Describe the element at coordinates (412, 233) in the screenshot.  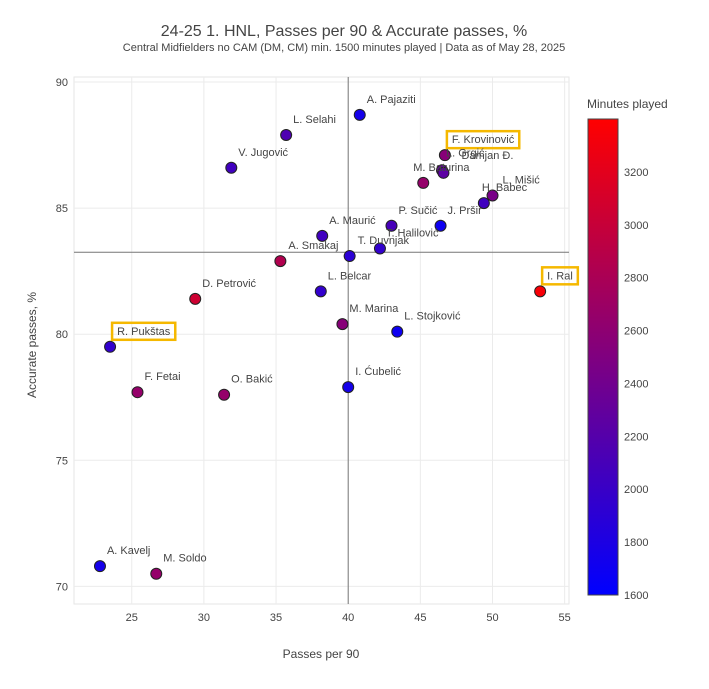
I see `point-label: T. Halilović` at that location.